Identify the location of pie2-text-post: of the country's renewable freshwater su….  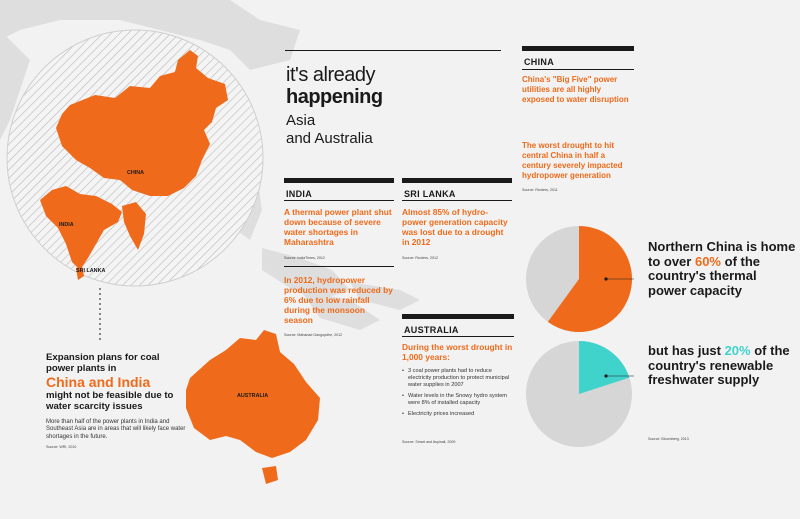
(719, 365).